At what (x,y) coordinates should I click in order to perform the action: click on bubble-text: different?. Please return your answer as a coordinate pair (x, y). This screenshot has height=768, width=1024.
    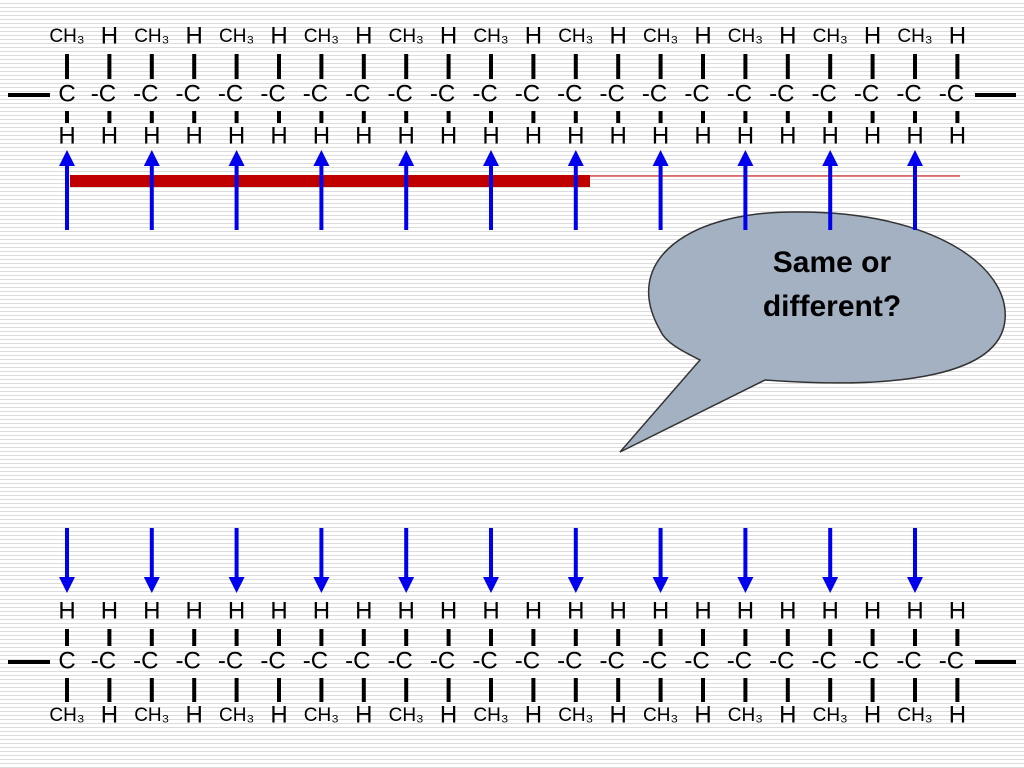
    Looking at the image, I should click on (832, 306).